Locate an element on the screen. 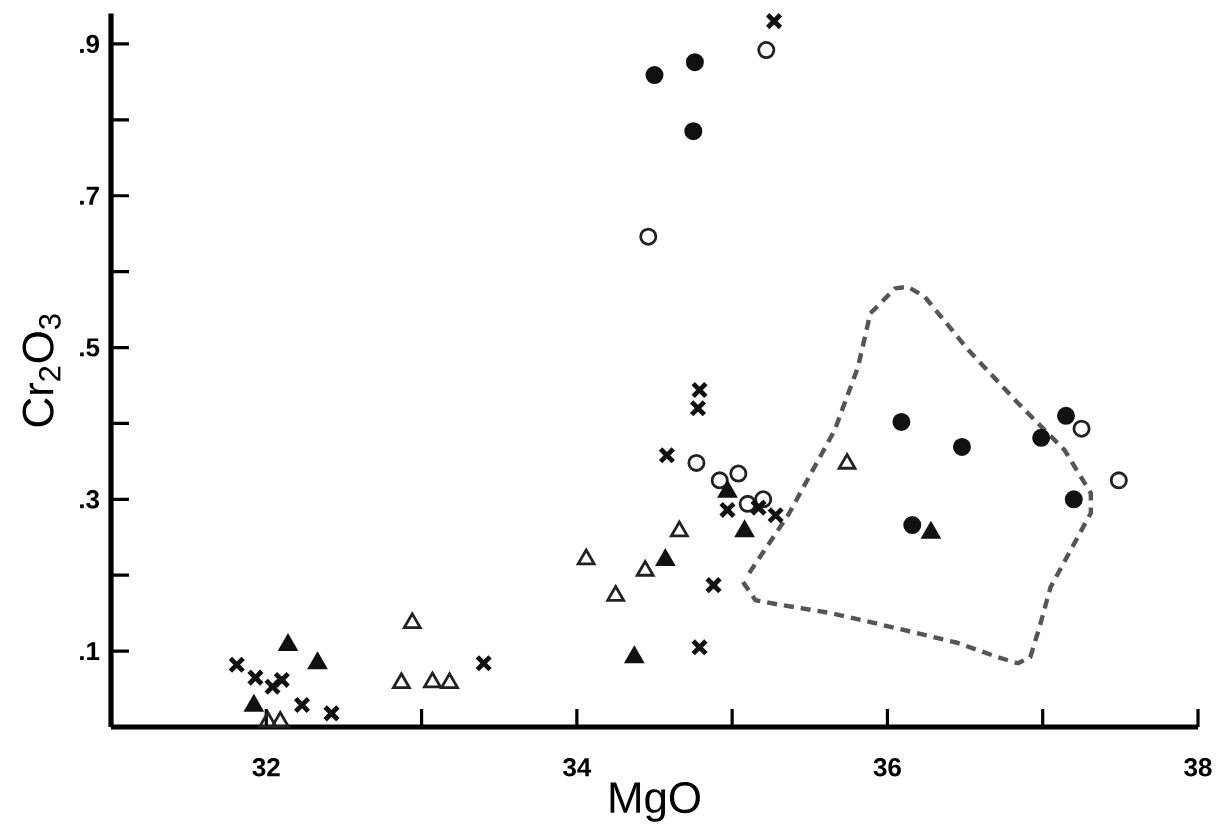 The image size is (1220, 825). y-tick-label: .9 is located at coordinates (89, 44).